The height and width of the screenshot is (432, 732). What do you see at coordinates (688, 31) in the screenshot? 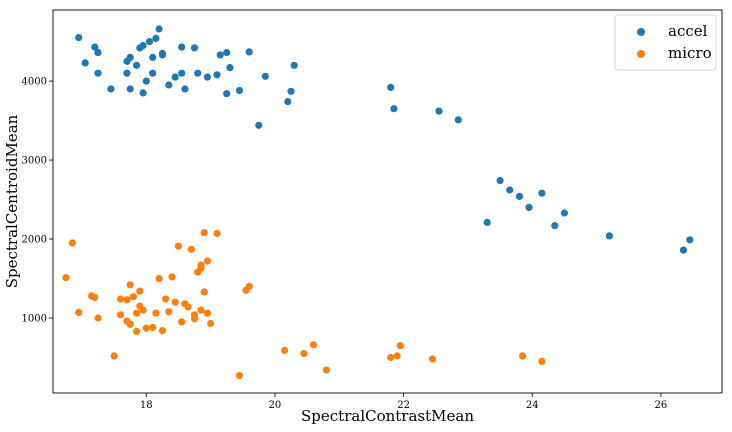
I see `legend-label-accel: accel` at bounding box center [688, 31].